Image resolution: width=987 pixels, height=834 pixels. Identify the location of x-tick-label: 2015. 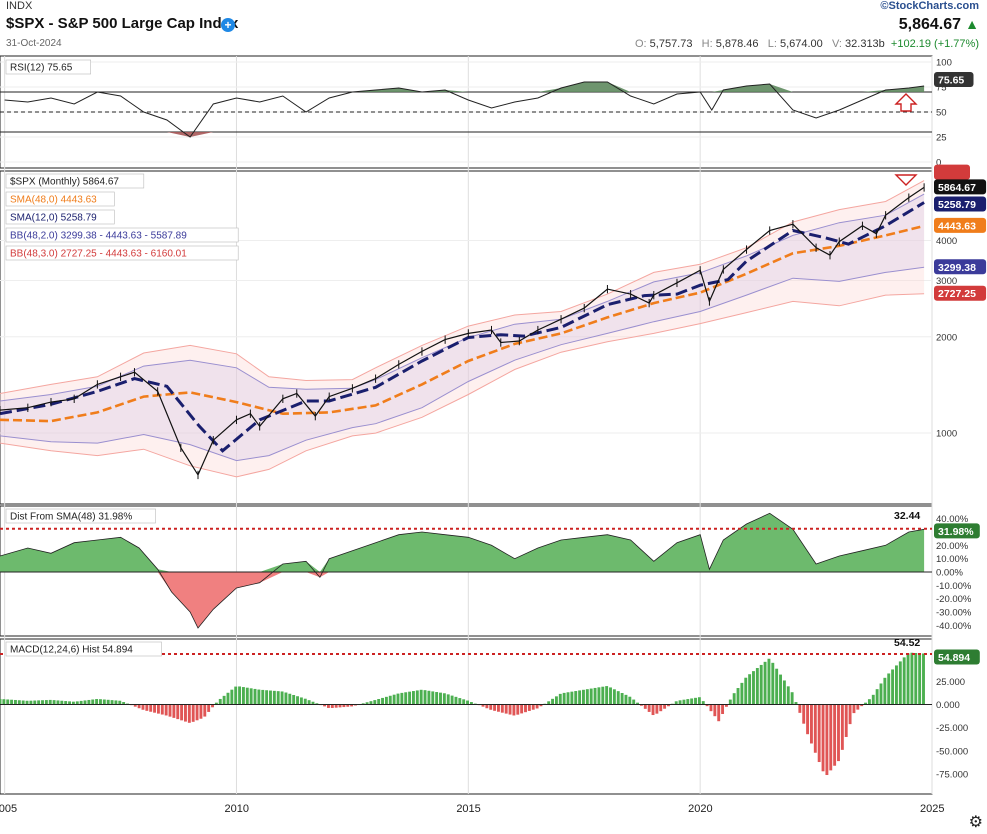
(468, 809).